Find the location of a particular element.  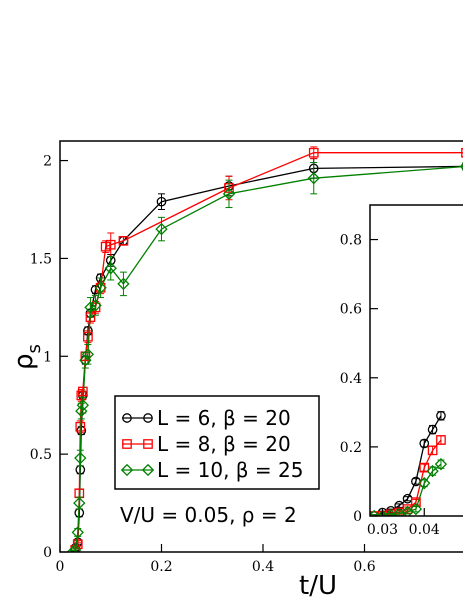

main-x-tick-label: 0 is located at coordinates (60, 567).